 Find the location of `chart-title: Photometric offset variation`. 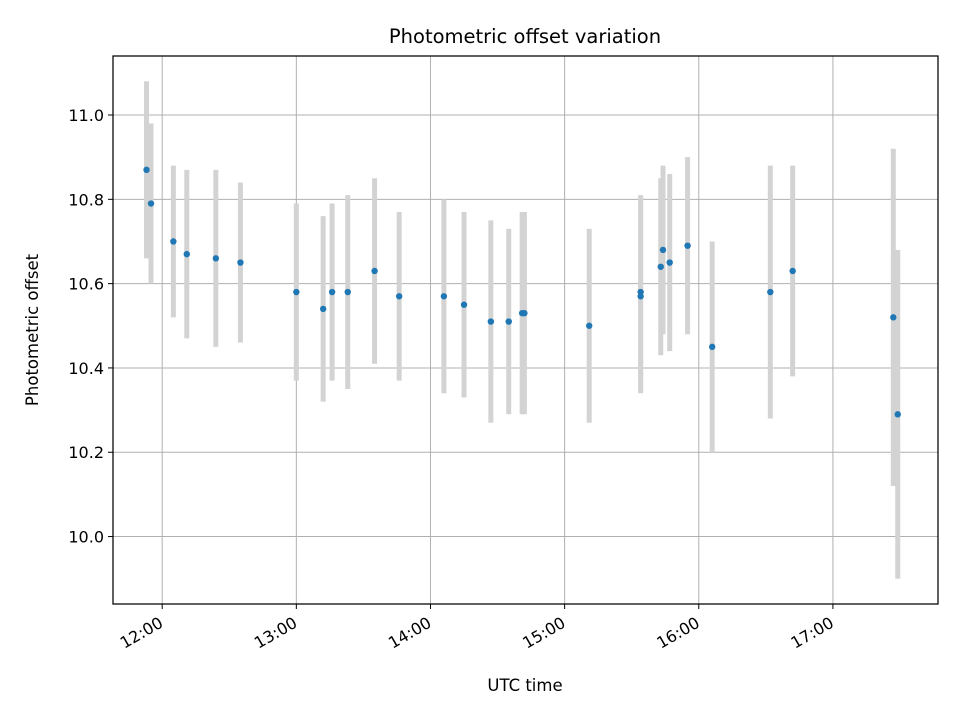

chart-title: Photometric offset variation is located at coordinates (525, 36).